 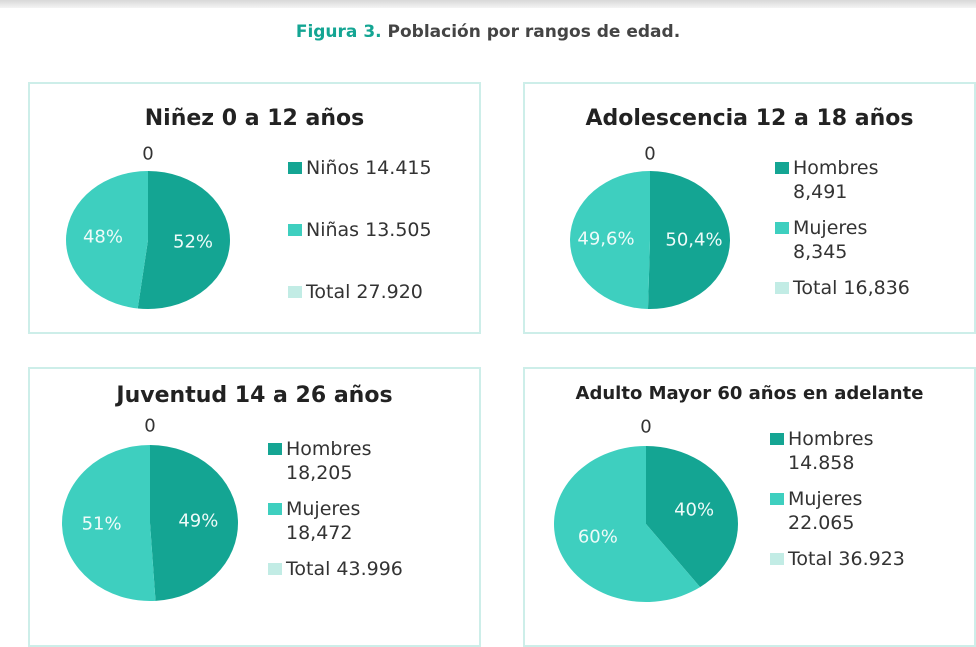 What do you see at coordinates (254, 118) in the screenshot?
I see `chart-title: Niñez 0 a 12 años` at bounding box center [254, 118].